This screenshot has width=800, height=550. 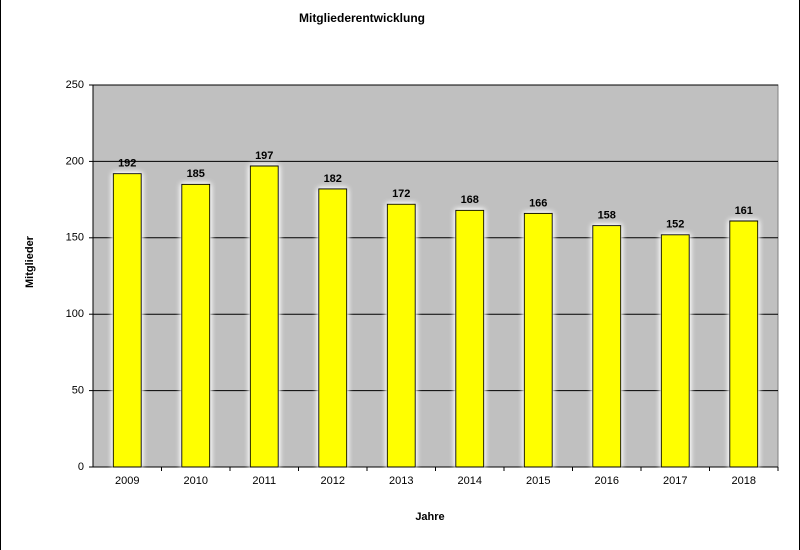 What do you see at coordinates (75, 238) in the screenshot?
I see `y-tick-label: 150` at bounding box center [75, 238].